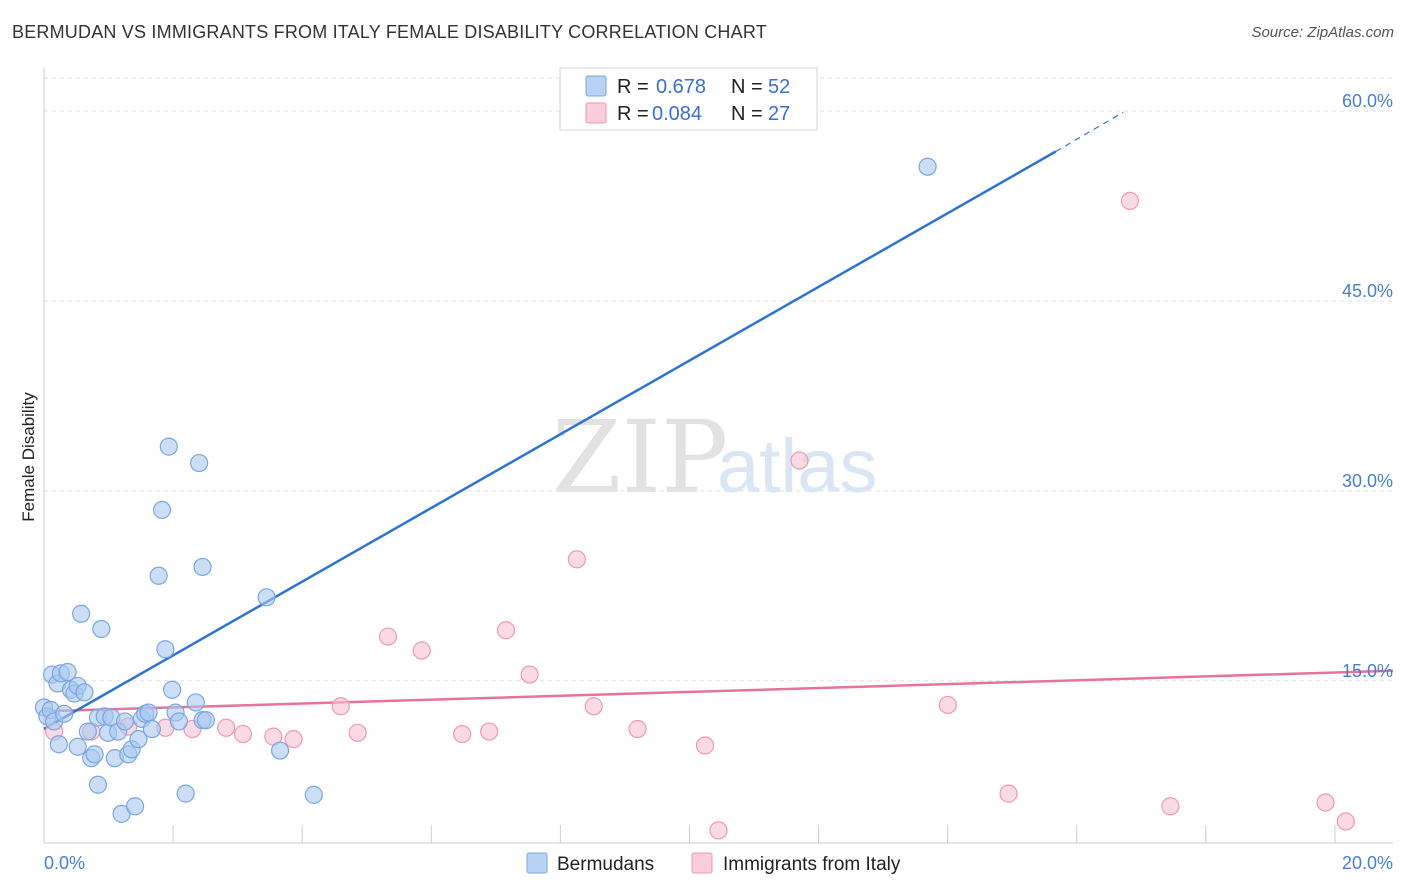  What do you see at coordinates (718, 691) in the screenshot?
I see `trend-line-italy` at bounding box center [718, 691].